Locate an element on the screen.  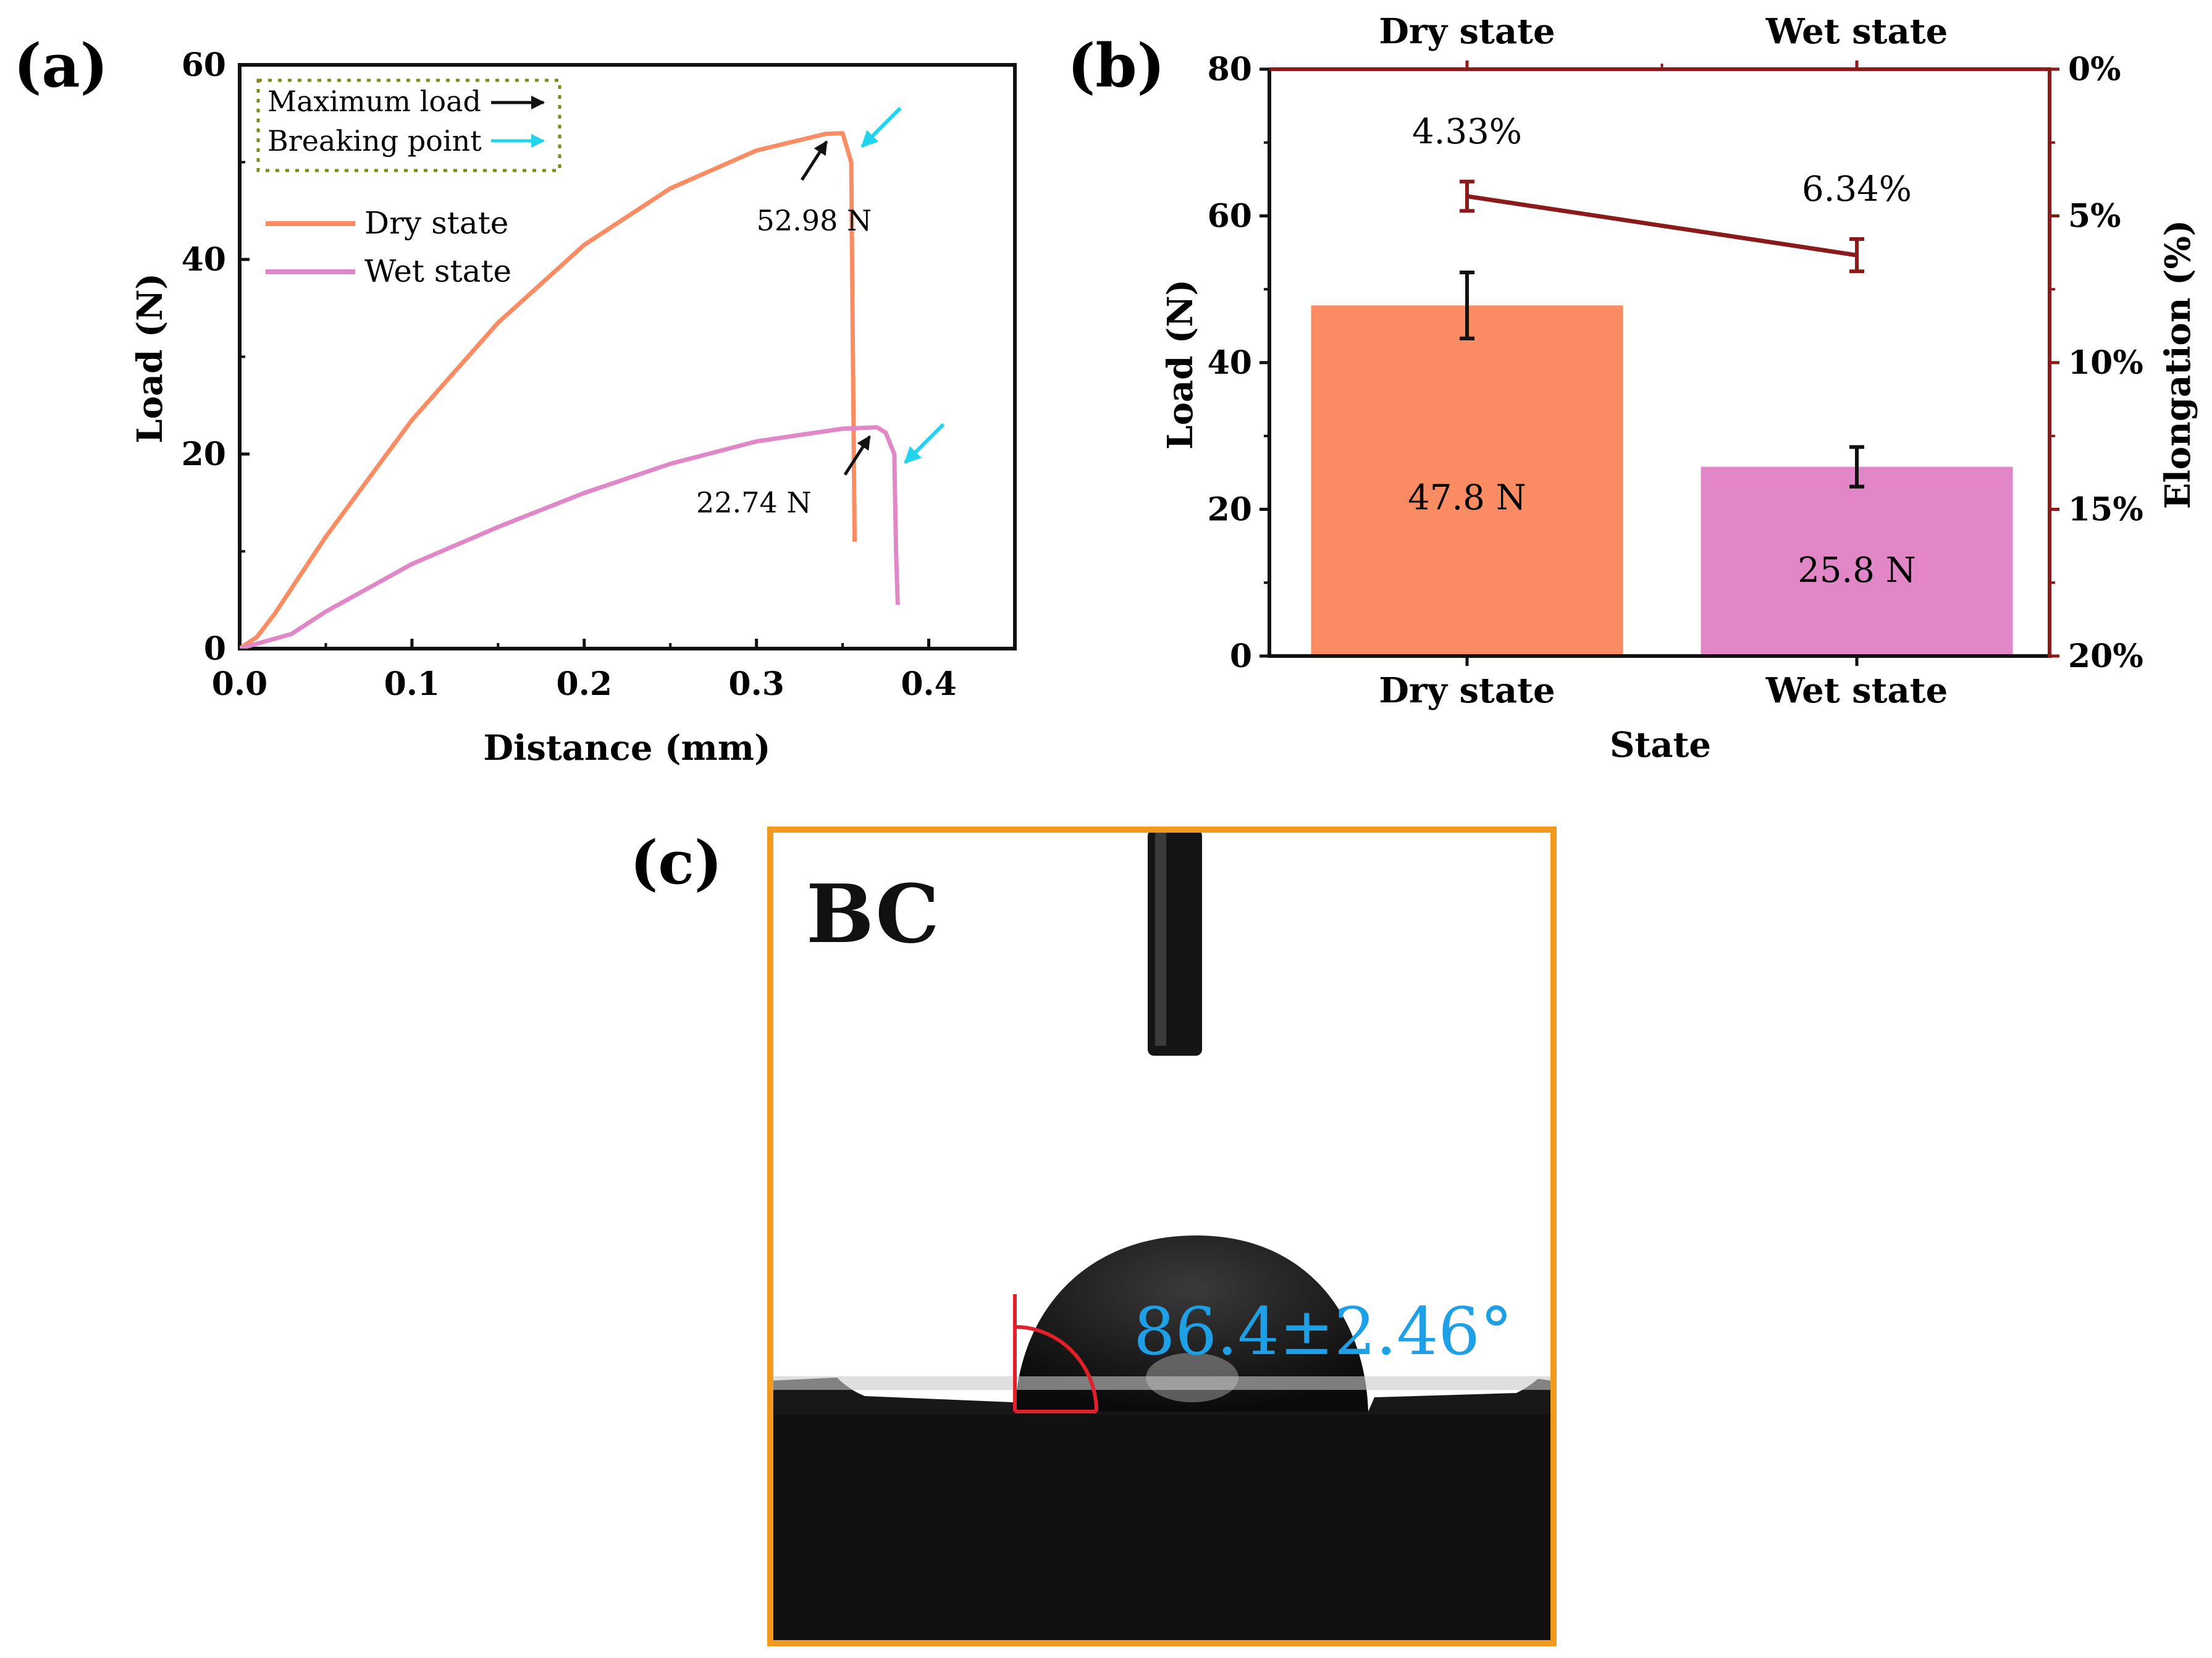
elongation-value-label: 4.33% is located at coordinates (1467, 132).